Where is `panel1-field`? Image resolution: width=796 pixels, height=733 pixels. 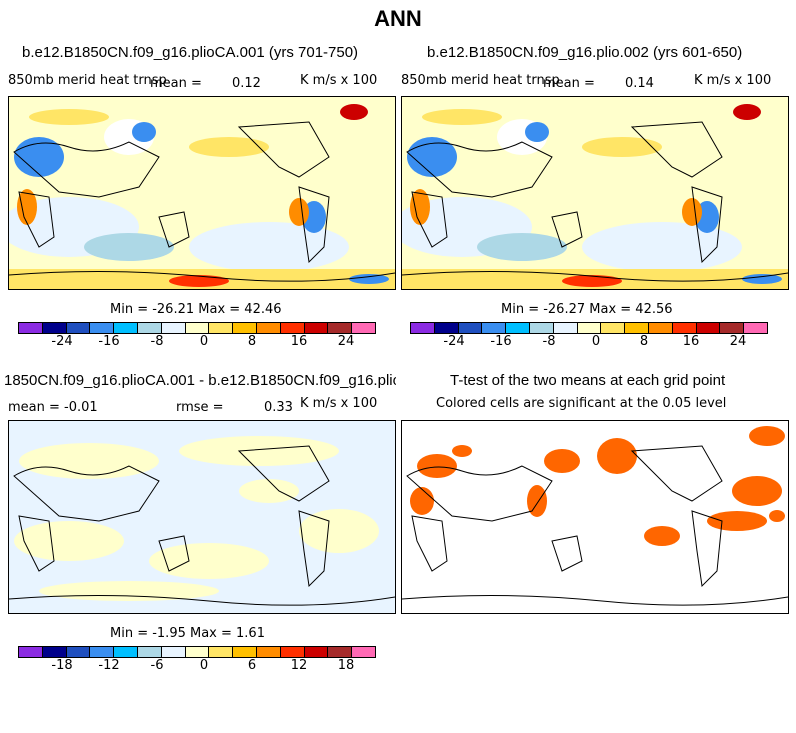 panel1-field is located at coordinates (202, 196).